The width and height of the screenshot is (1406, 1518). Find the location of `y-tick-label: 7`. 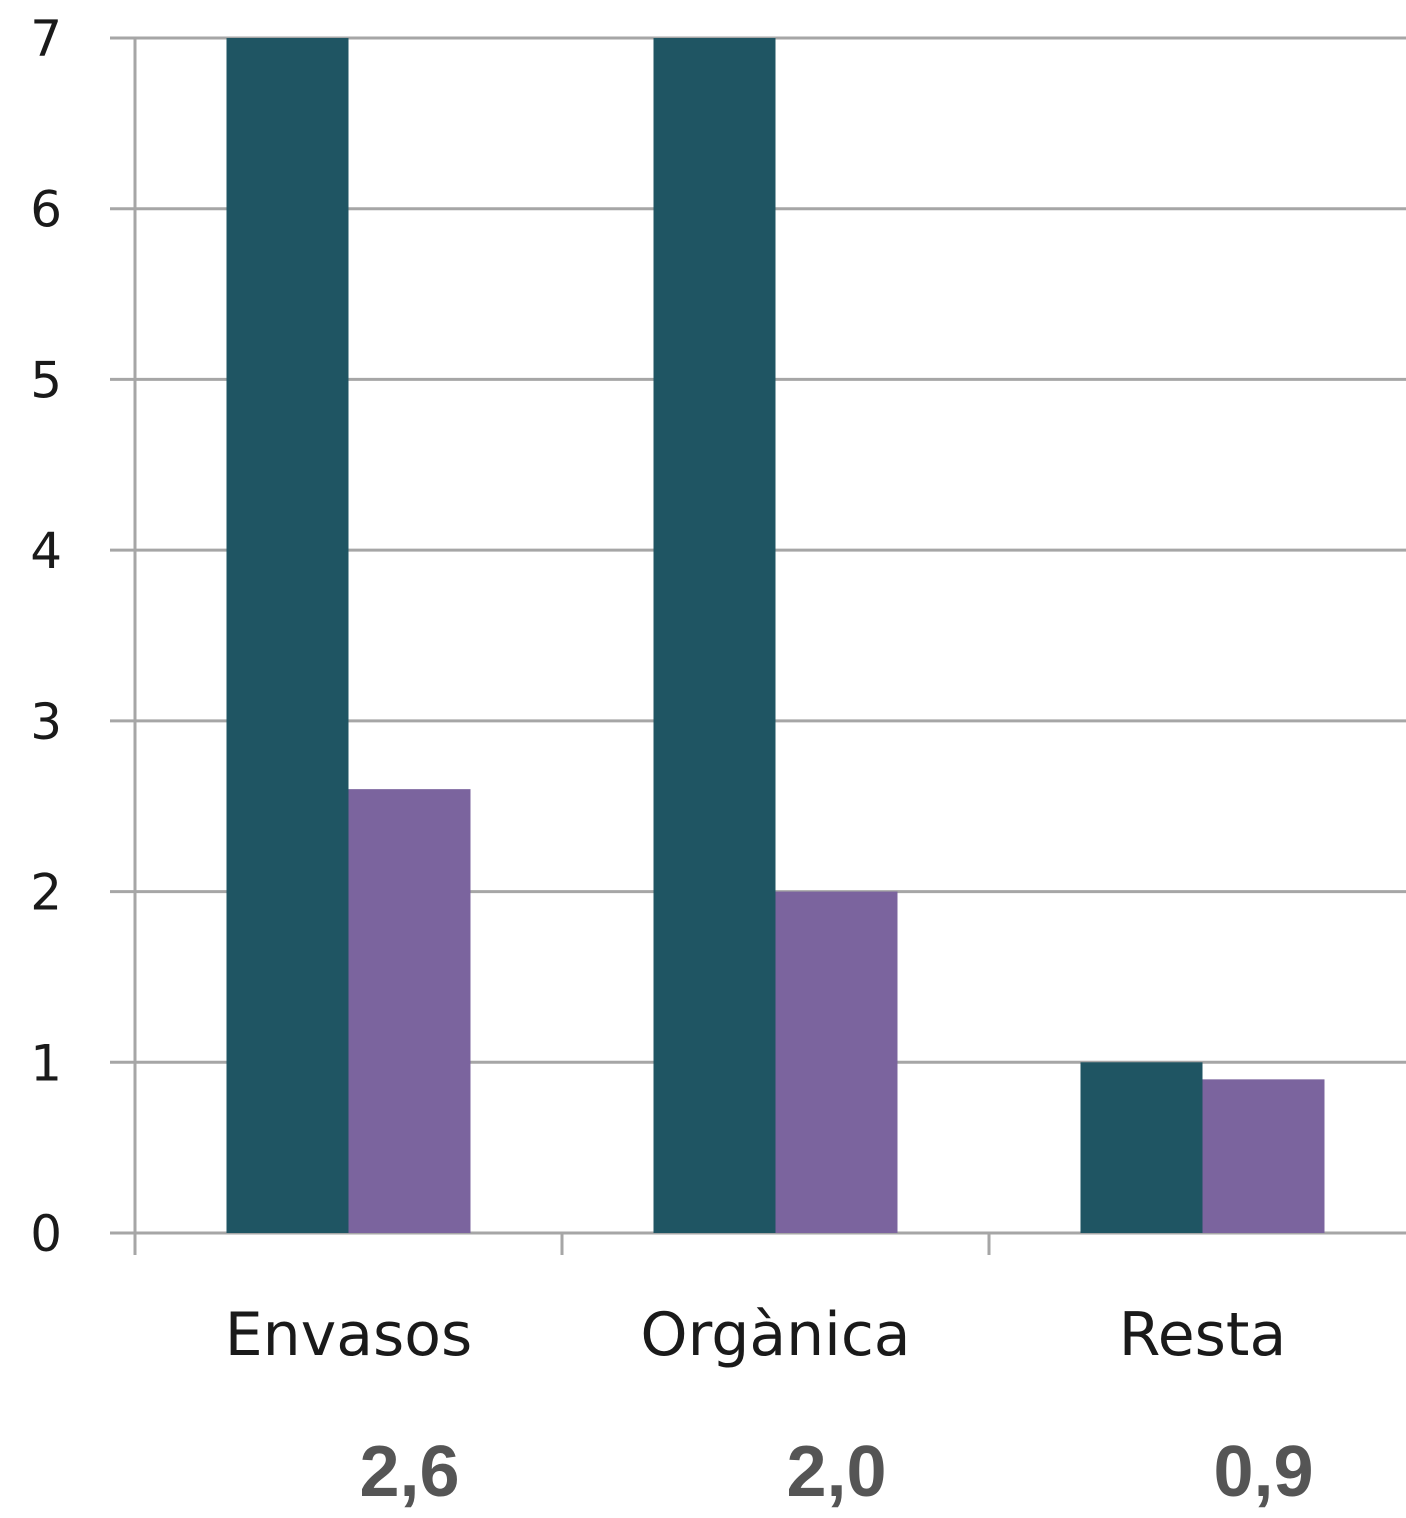

y-tick-label: 7 is located at coordinates (46, 39).